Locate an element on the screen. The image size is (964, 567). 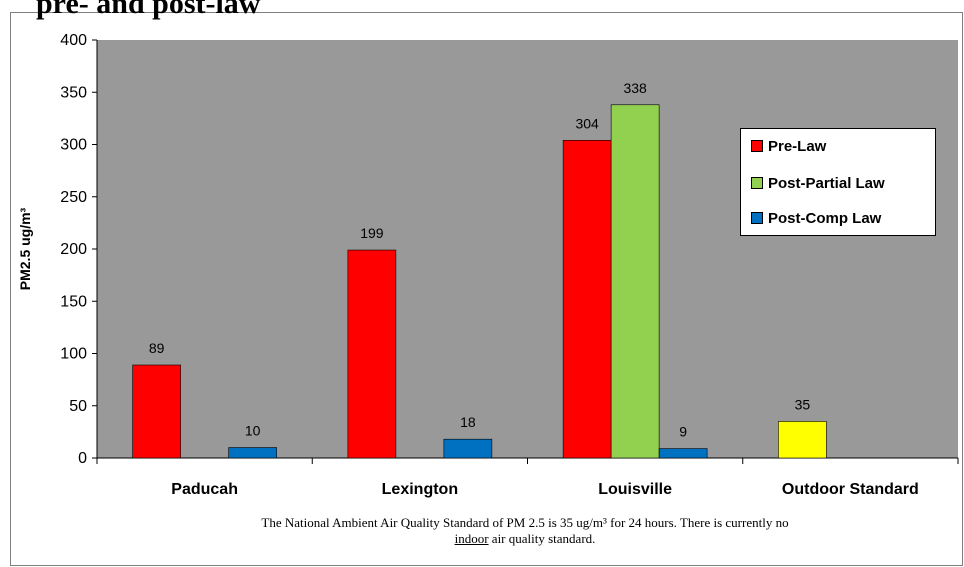
footnote-underlined-word: indoor is located at coordinates (471, 538).